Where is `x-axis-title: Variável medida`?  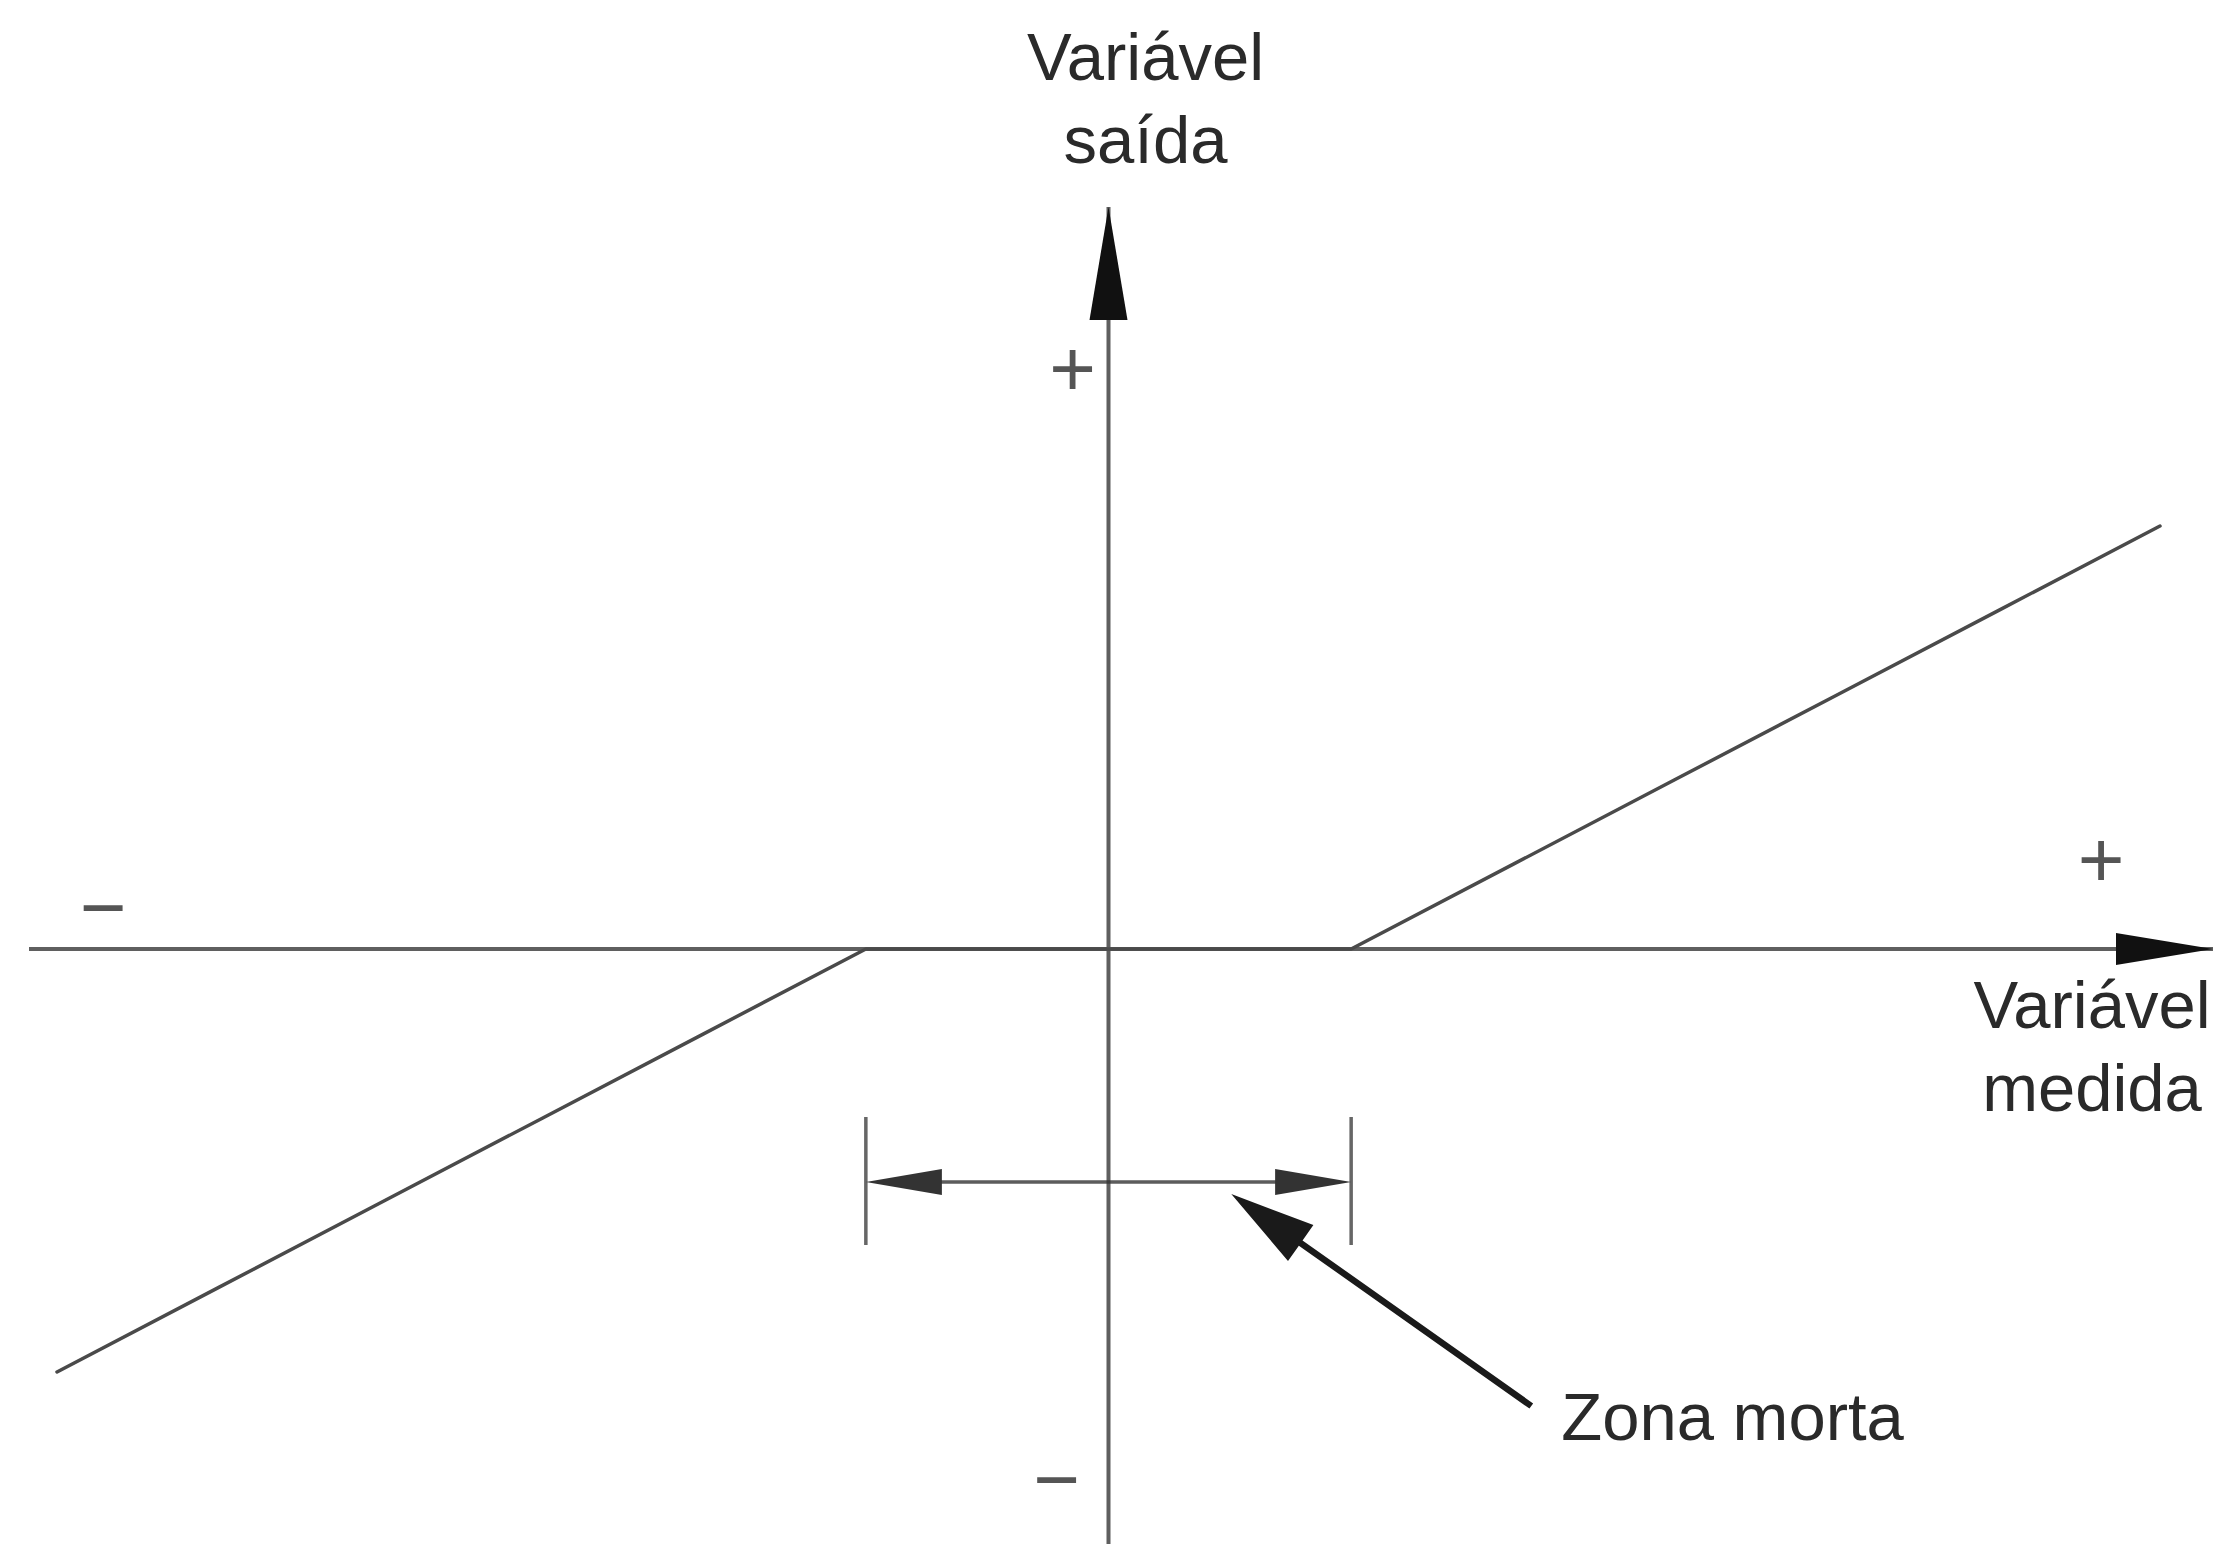
x-axis-title: Variável medida is located at coordinates (2092, 1046).